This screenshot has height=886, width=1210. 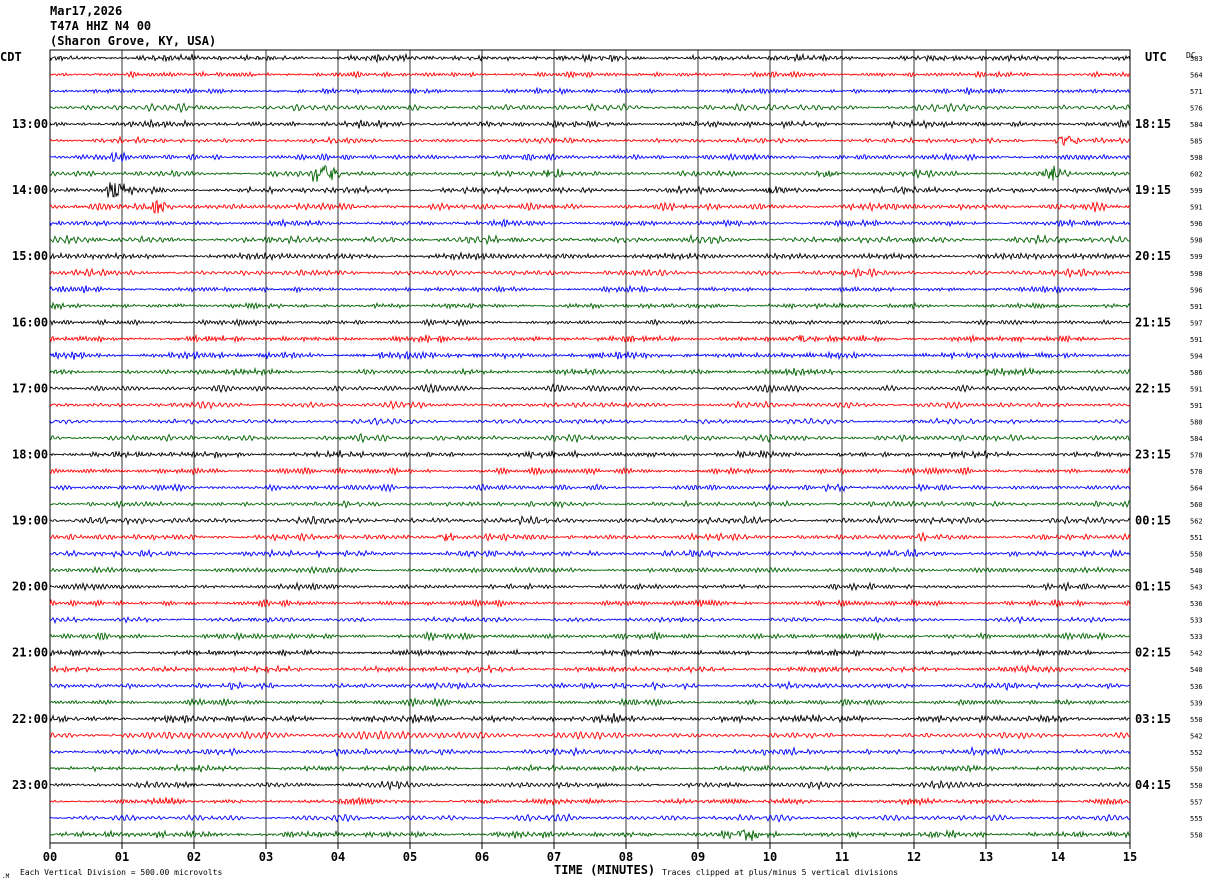 What do you see at coordinates (1153, 388) in the screenshot?
I see `right-hour-label: 22:15` at bounding box center [1153, 388].